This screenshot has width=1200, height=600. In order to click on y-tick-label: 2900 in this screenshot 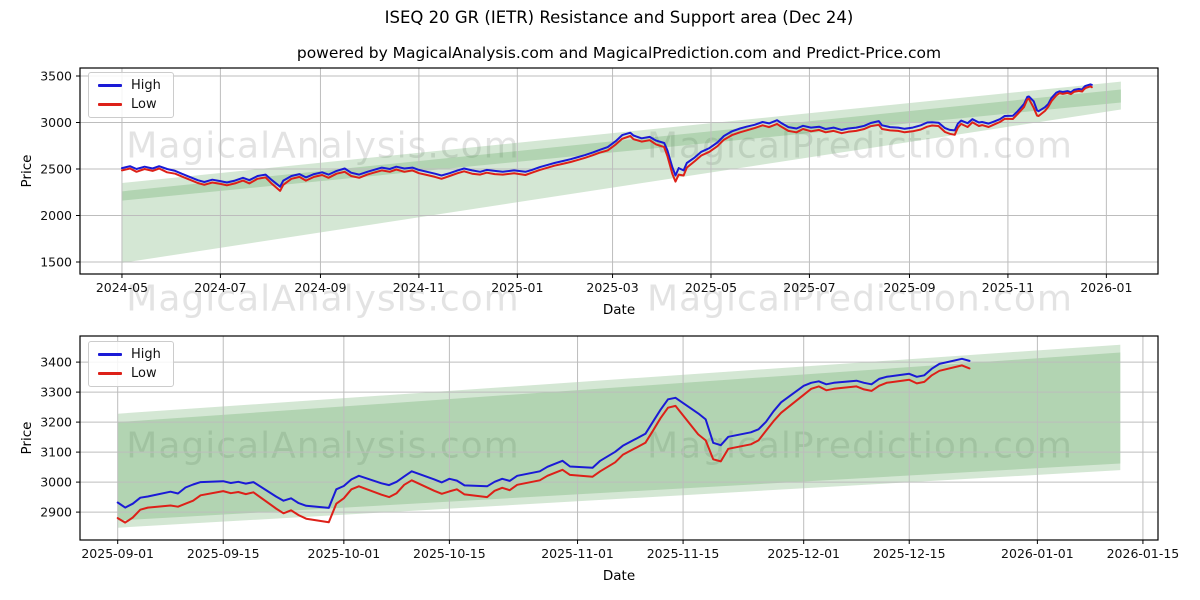, I will do `click(56, 512)`.